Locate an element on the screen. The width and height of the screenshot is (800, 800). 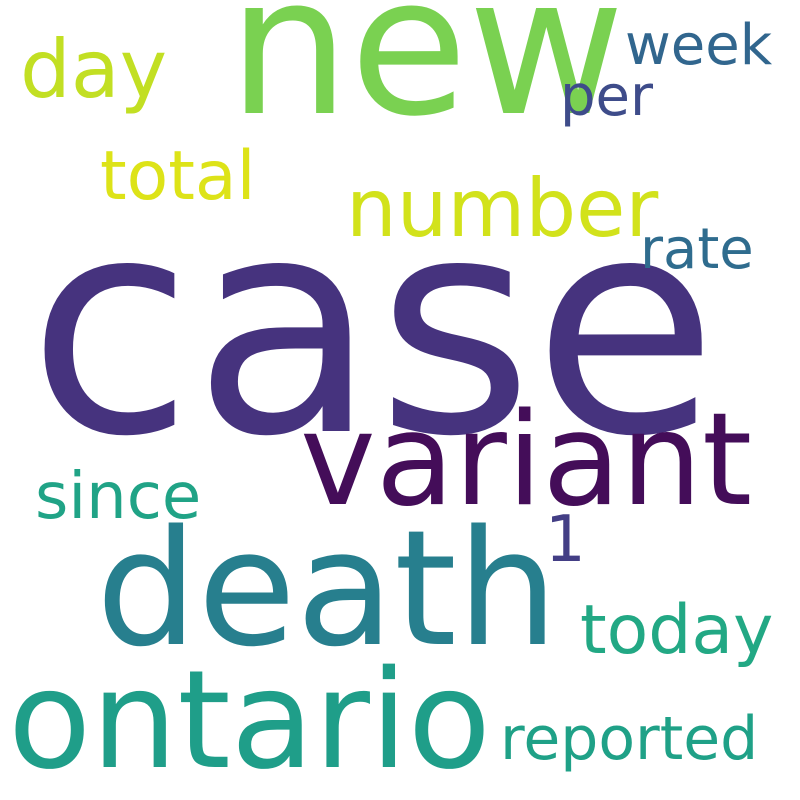
word-1: 1 is located at coordinates (565, 540).